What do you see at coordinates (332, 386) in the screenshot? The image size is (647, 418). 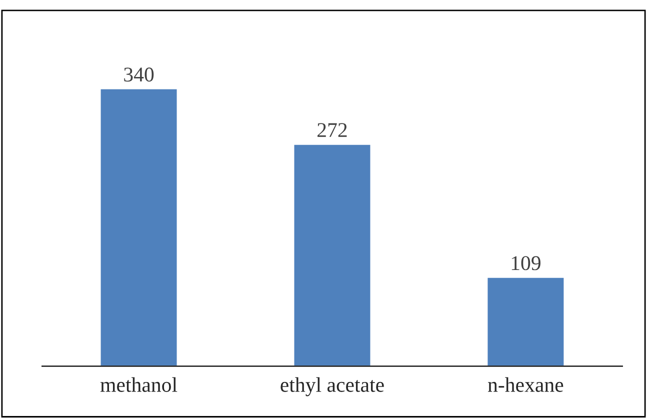 I see `x-tick-label: ethyl acetate` at bounding box center [332, 386].